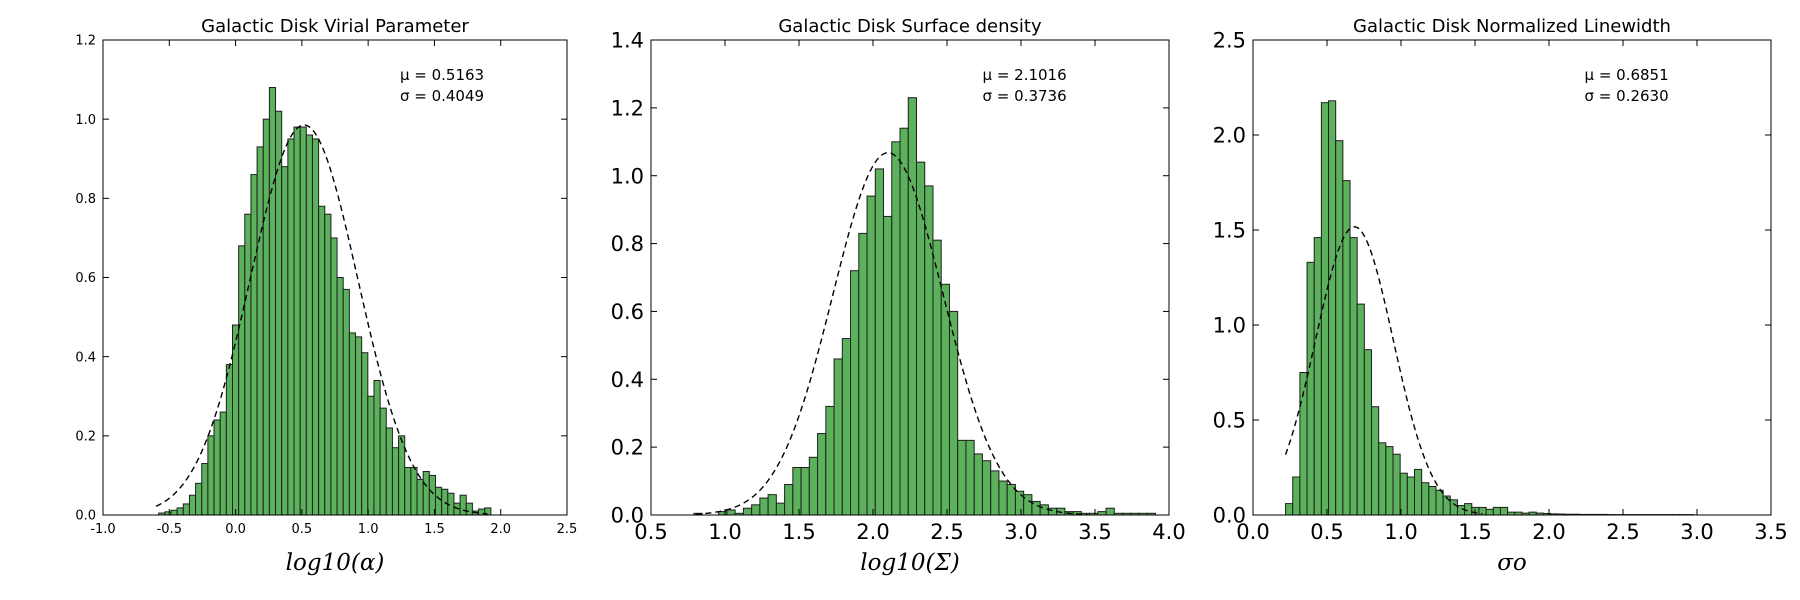  Describe the element at coordinates (910, 26) in the screenshot. I see `chart-title: Galactic Disk Surface density` at that location.